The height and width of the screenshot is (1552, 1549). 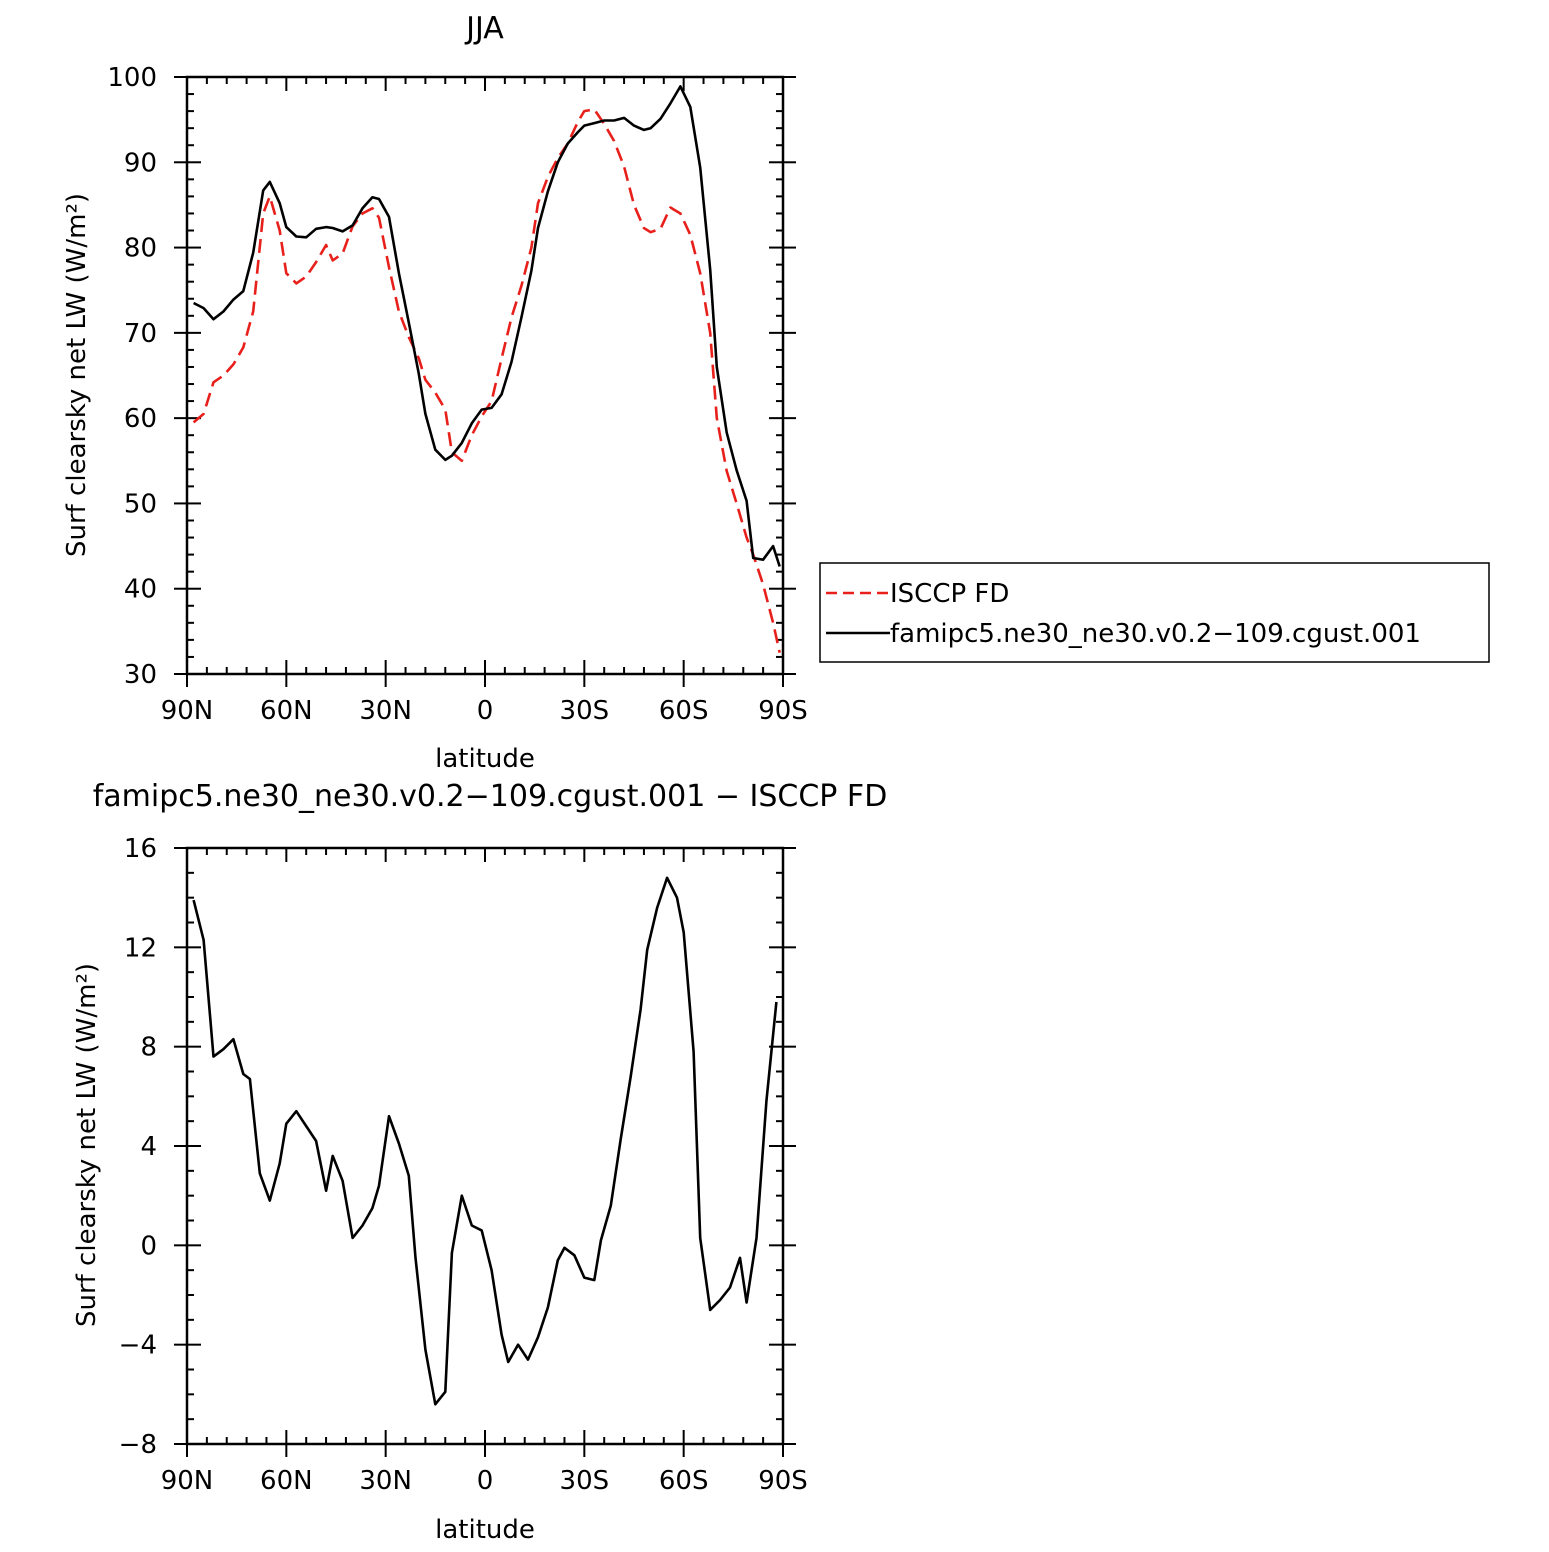 What do you see at coordinates (485, 711) in the screenshot?
I see `top-x-tick-label: 0` at bounding box center [485, 711].